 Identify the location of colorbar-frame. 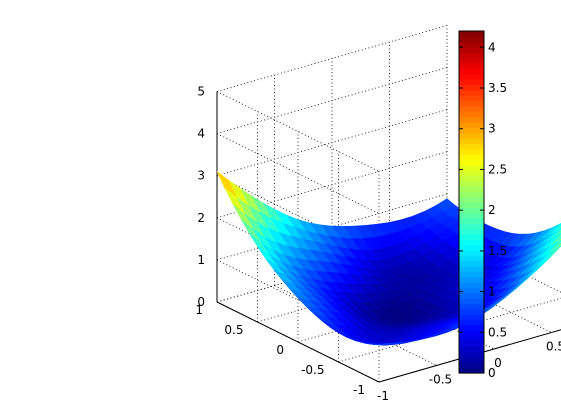
(471, 202).